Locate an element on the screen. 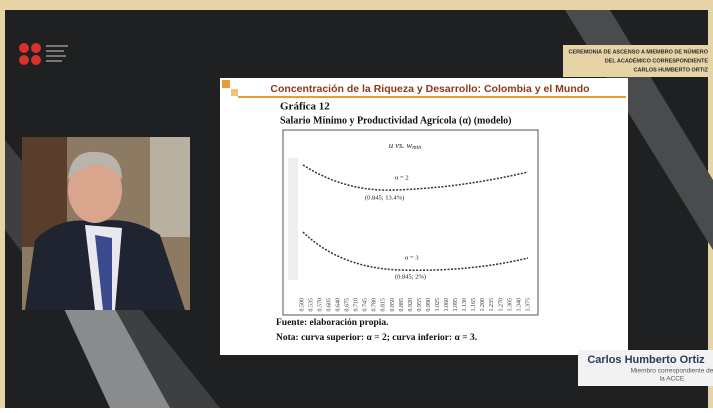 Image resolution: width=713 pixels, height=413 pixels. annotation: α = 2 is located at coordinates (402, 177).